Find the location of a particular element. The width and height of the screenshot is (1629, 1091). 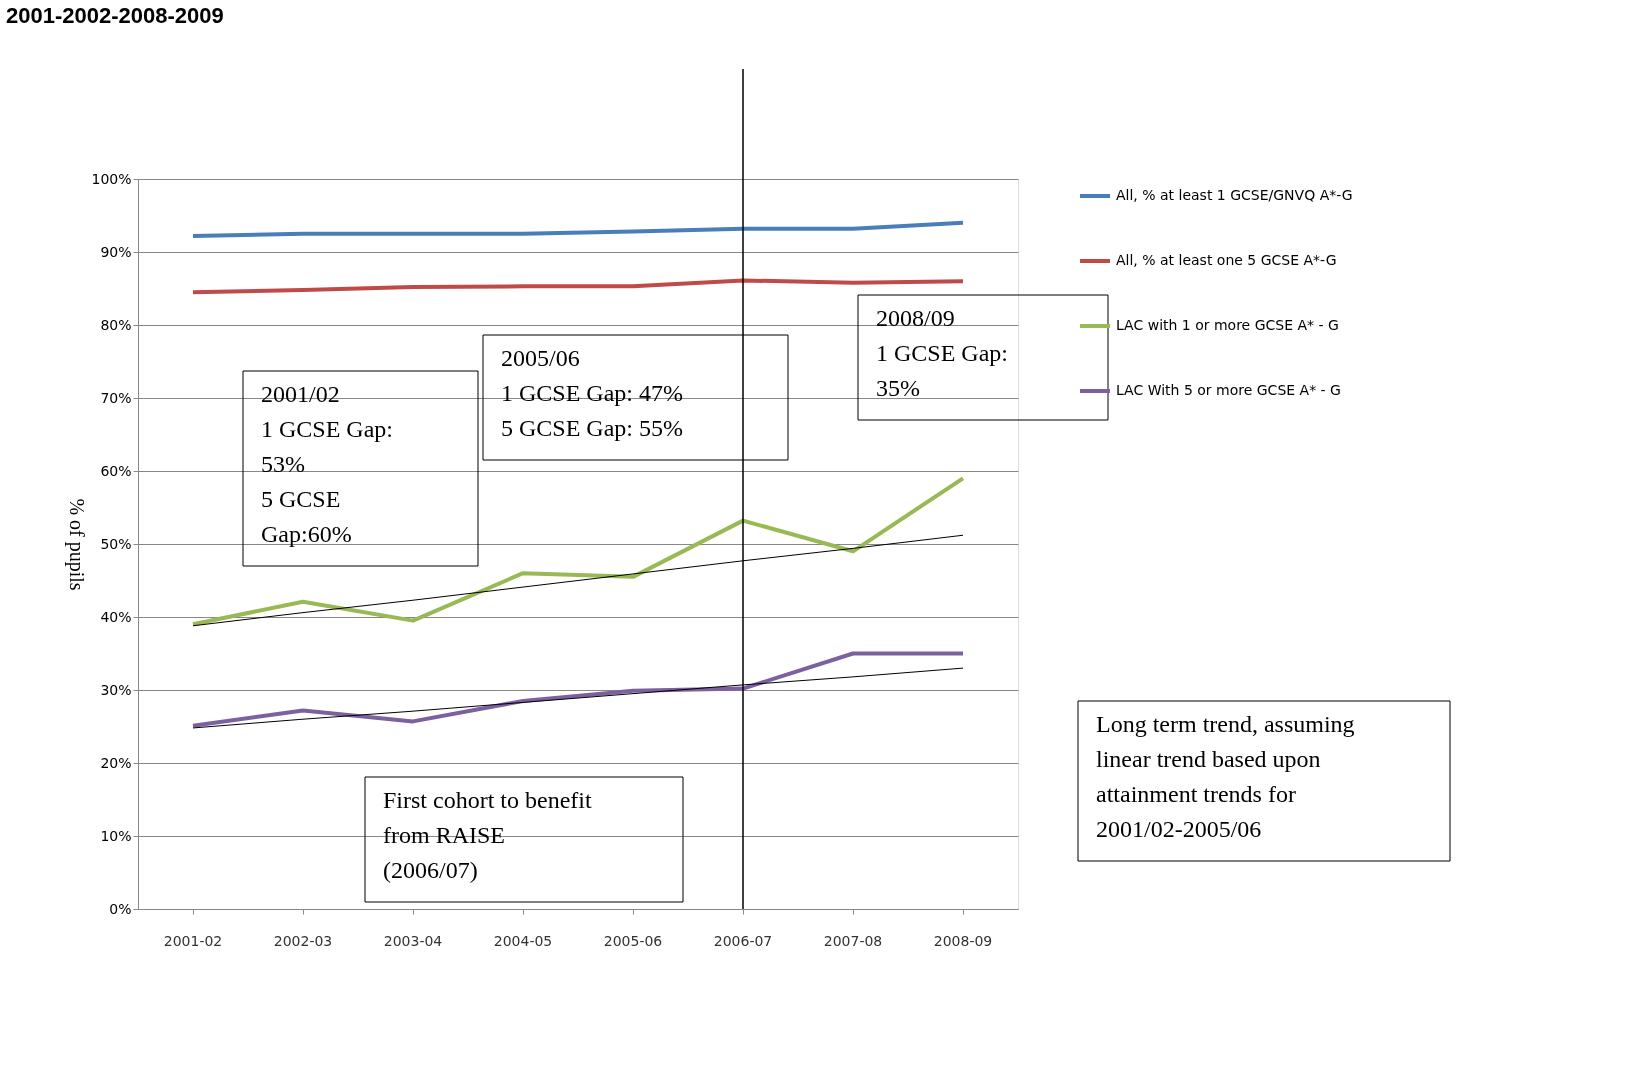

y-tick-label: 80% is located at coordinates (116, 324).